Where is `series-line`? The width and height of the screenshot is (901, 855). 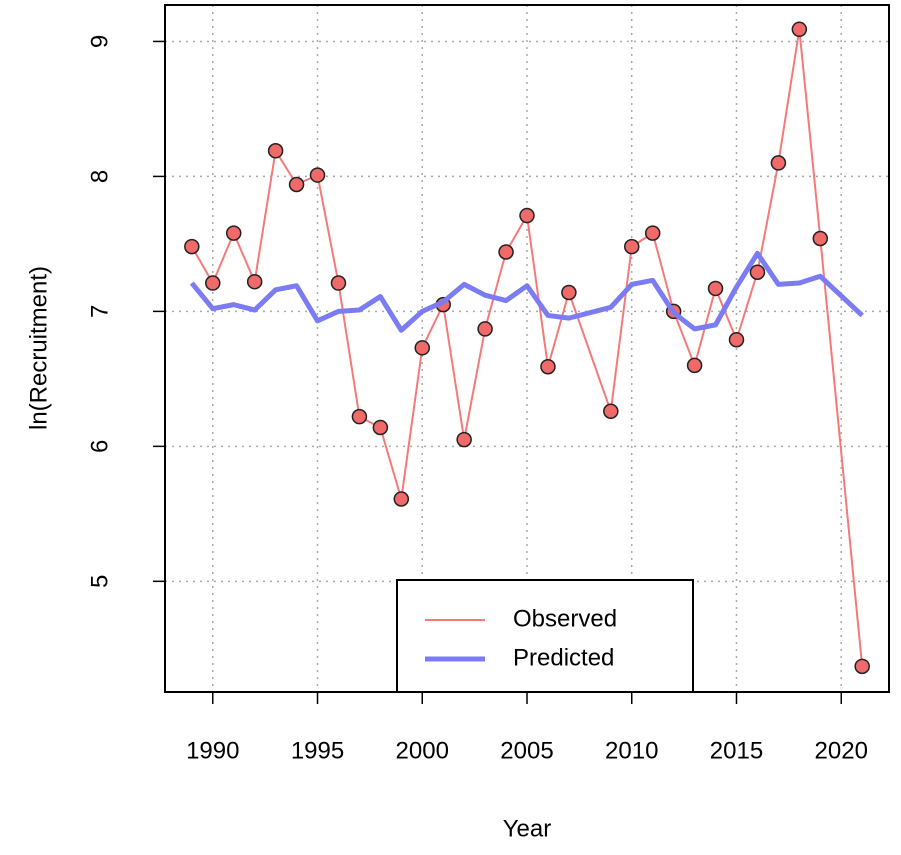
series-line is located at coordinates (526, 291).